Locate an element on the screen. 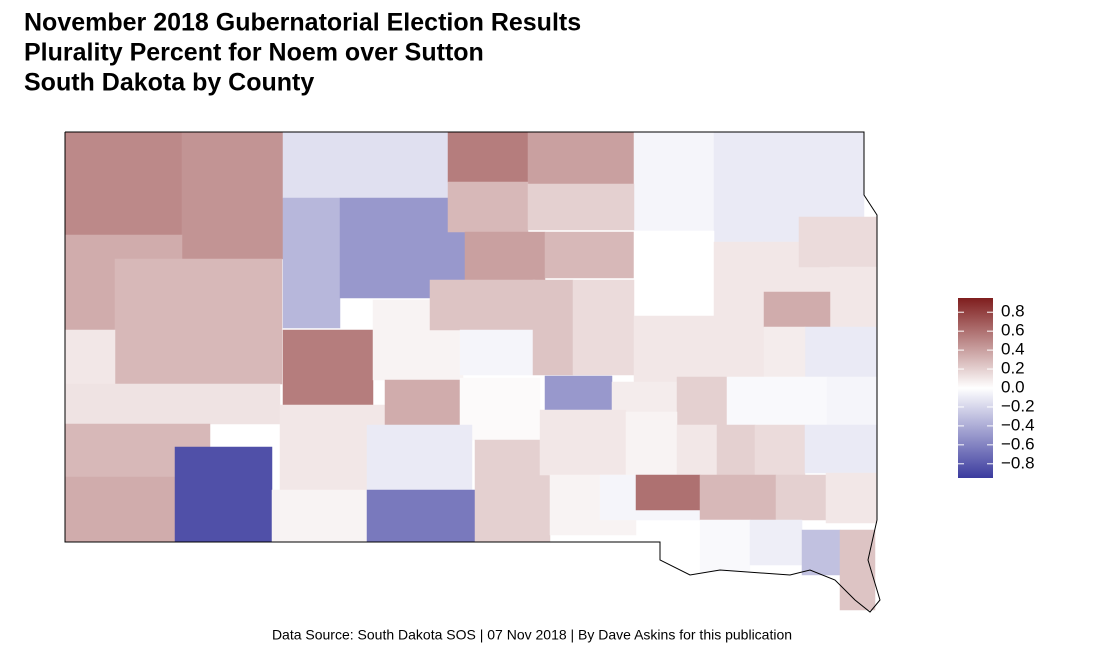 The image size is (1100, 660). tick-label: −0.2 is located at coordinates (1018, 405).